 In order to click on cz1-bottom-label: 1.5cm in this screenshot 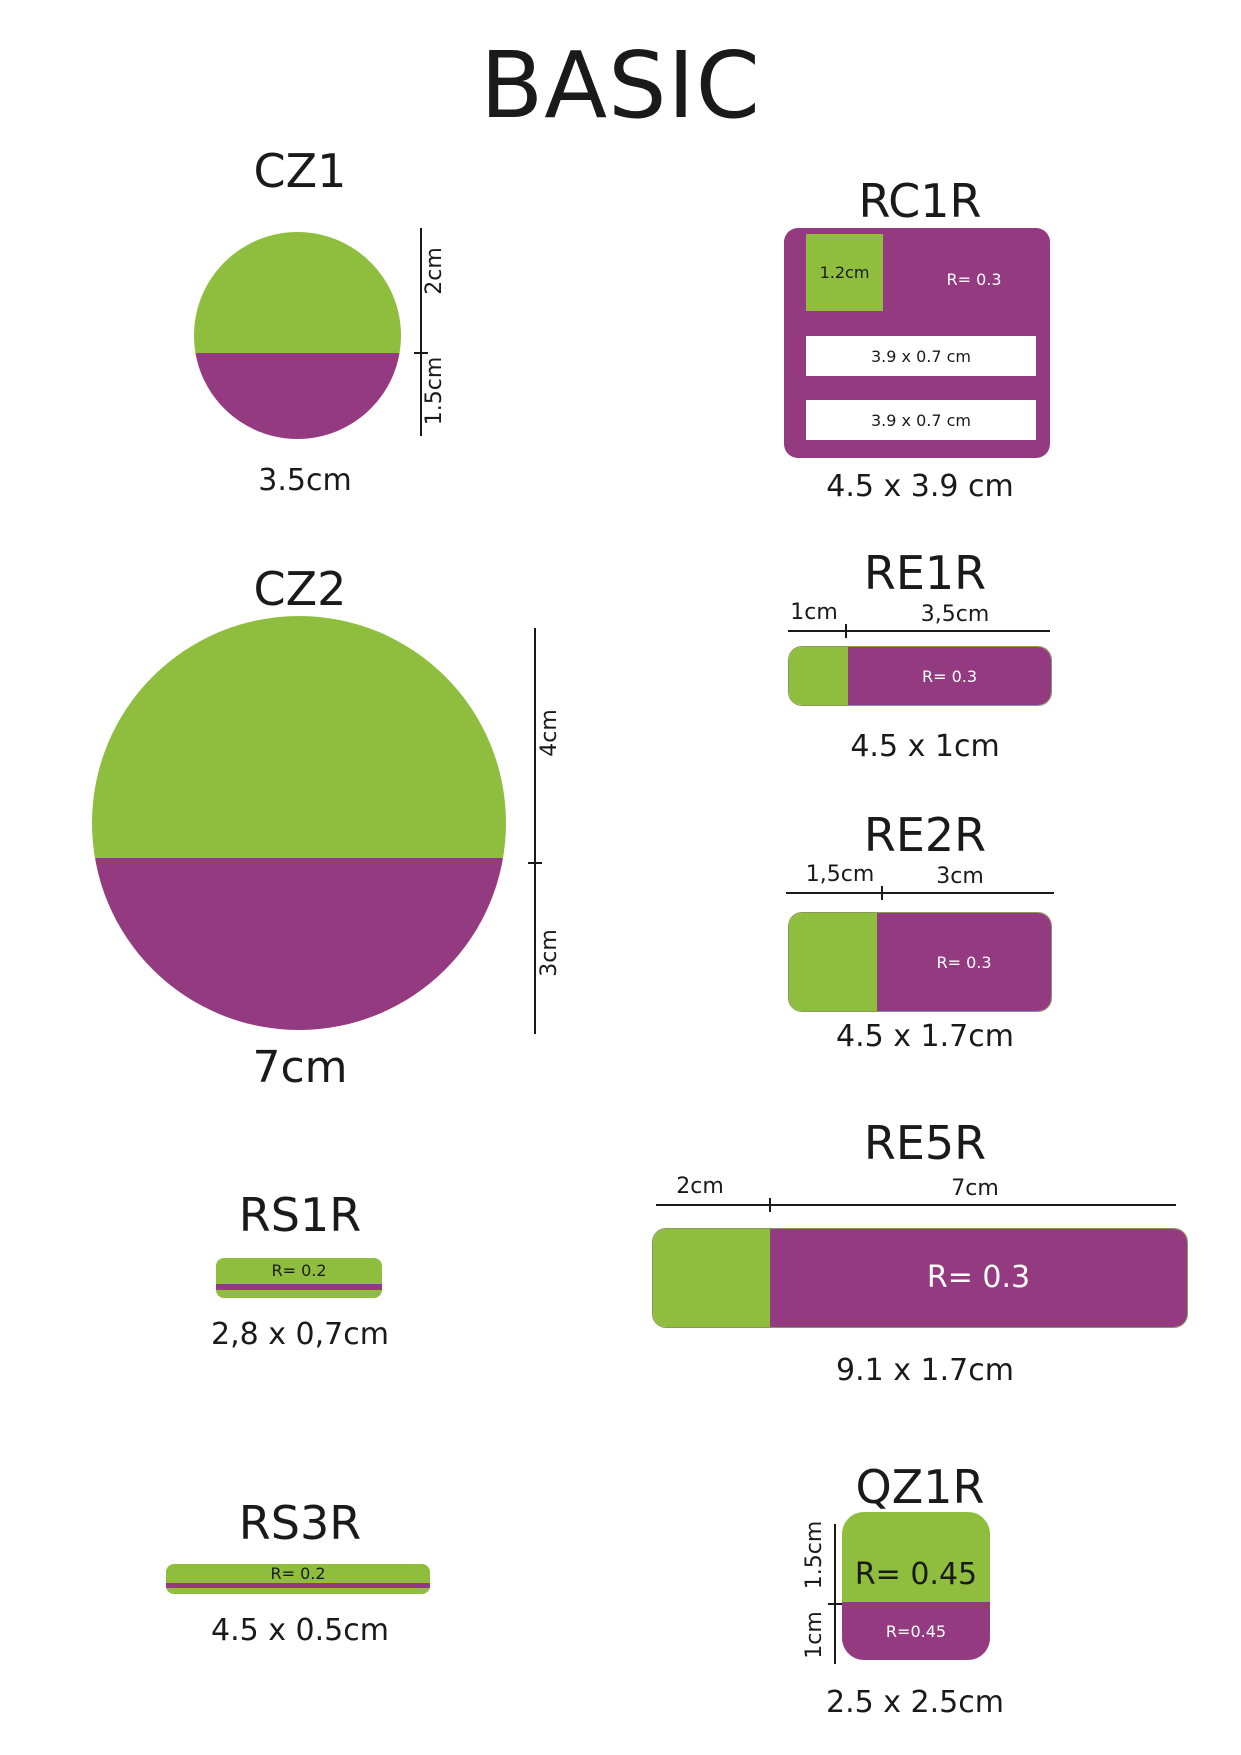, I will do `click(434, 391)`.